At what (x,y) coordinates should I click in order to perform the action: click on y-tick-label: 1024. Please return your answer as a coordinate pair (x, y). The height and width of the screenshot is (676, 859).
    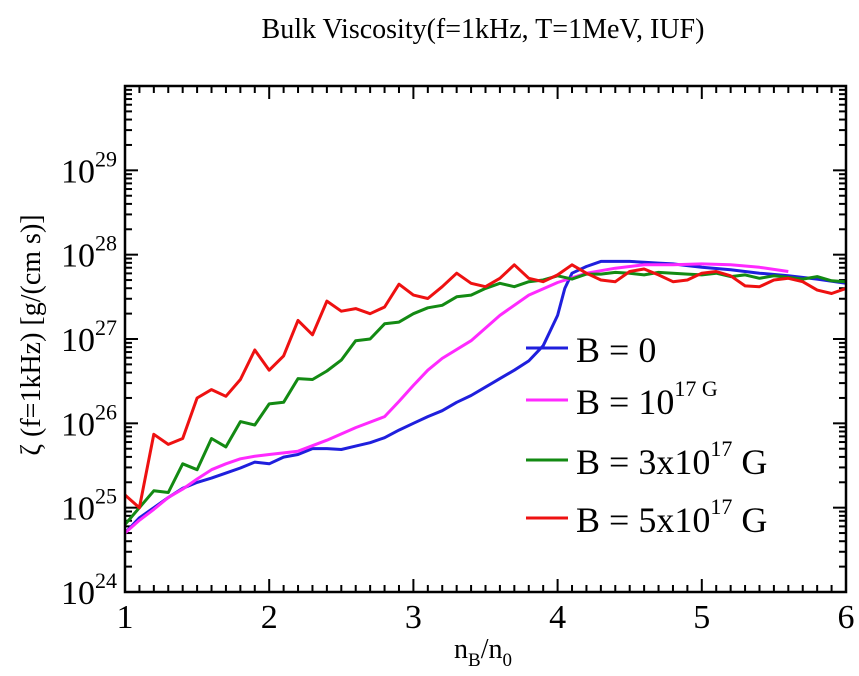
    Looking at the image, I should click on (89, 590).